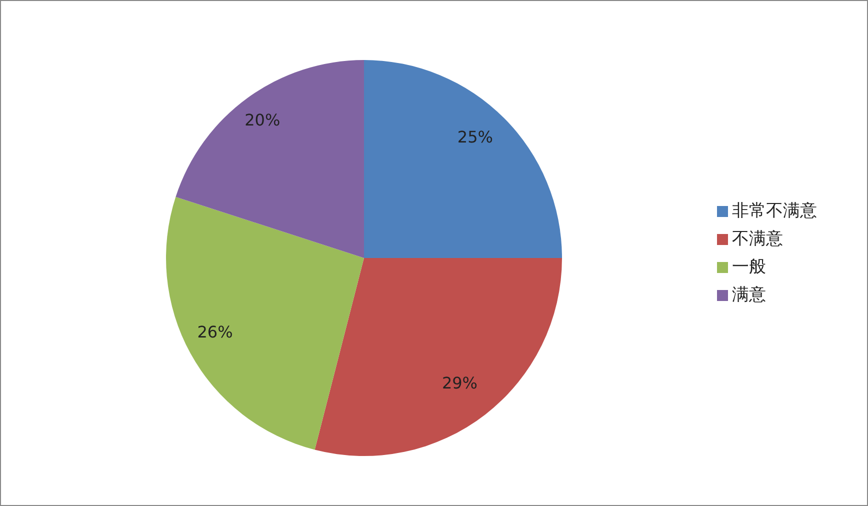 The width and height of the screenshot is (868, 506). What do you see at coordinates (475, 136) in the screenshot?
I see `data-label: 25%` at bounding box center [475, 136].